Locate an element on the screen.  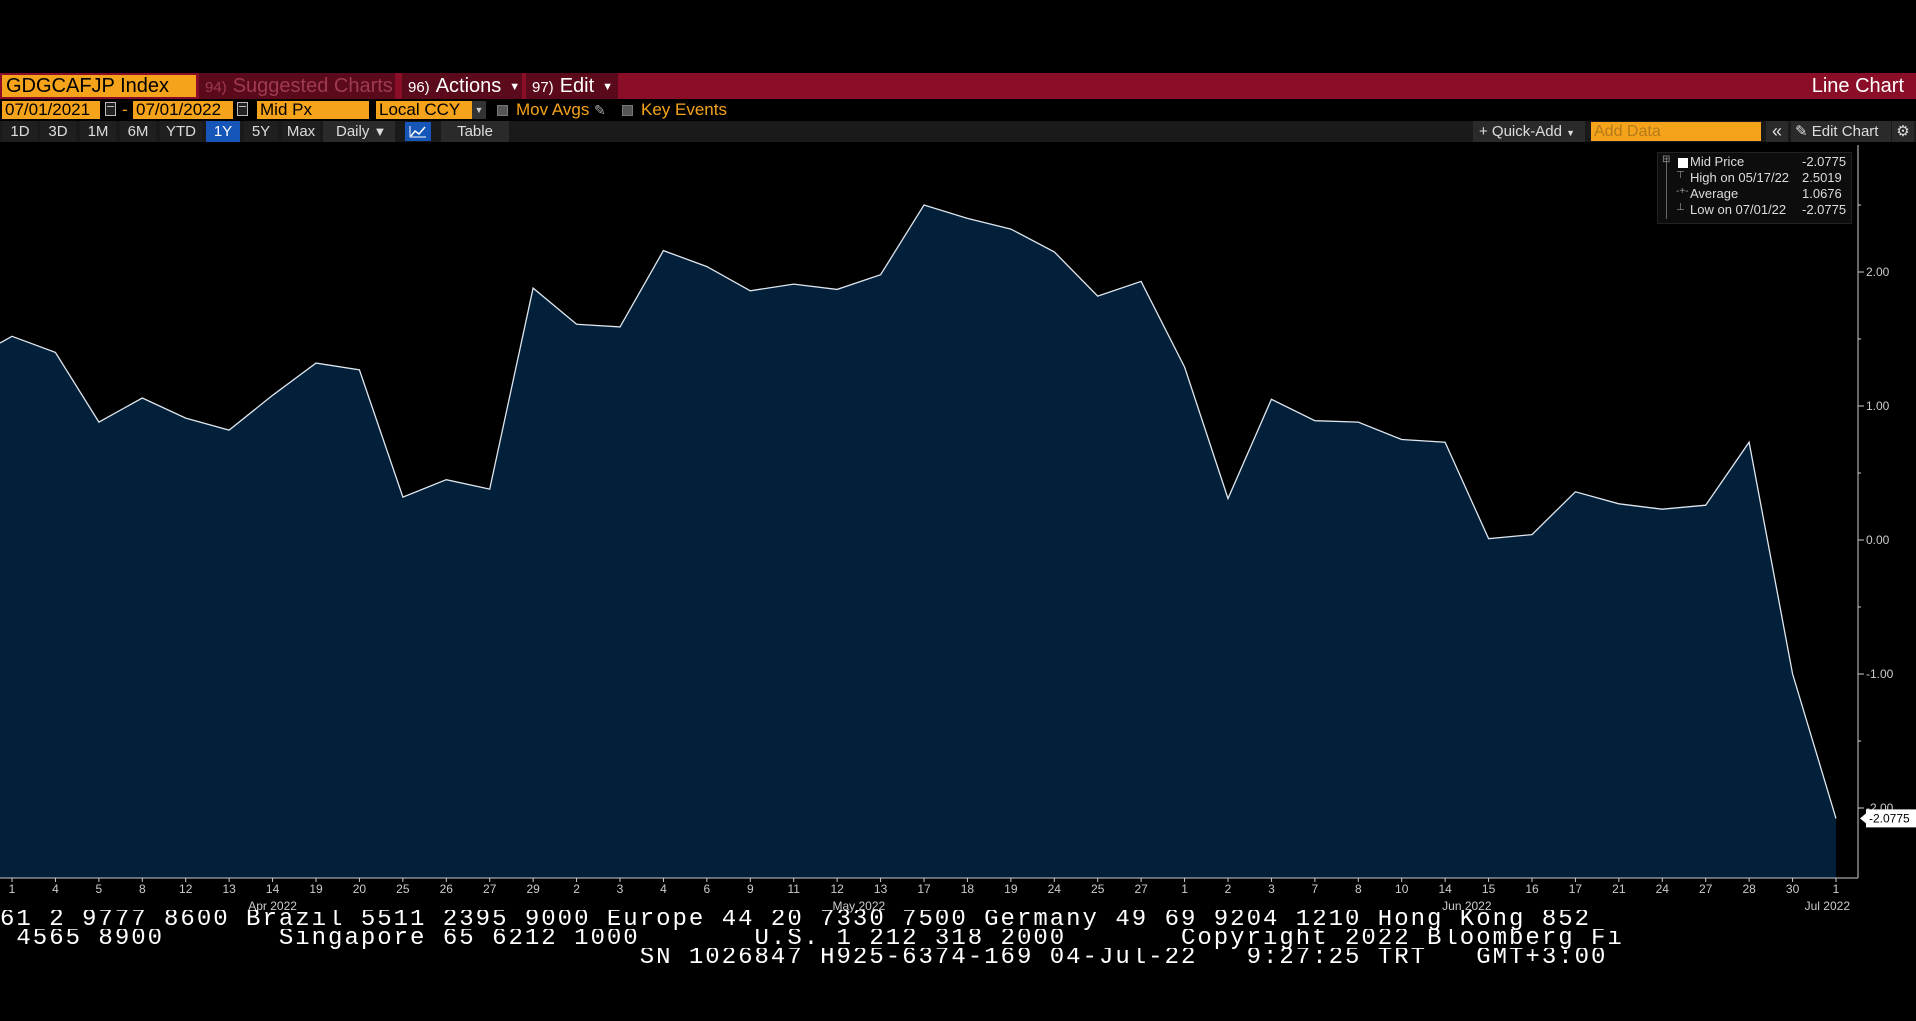
edit-chart-label: Edit Chart is located at coordinates (1845, 131).